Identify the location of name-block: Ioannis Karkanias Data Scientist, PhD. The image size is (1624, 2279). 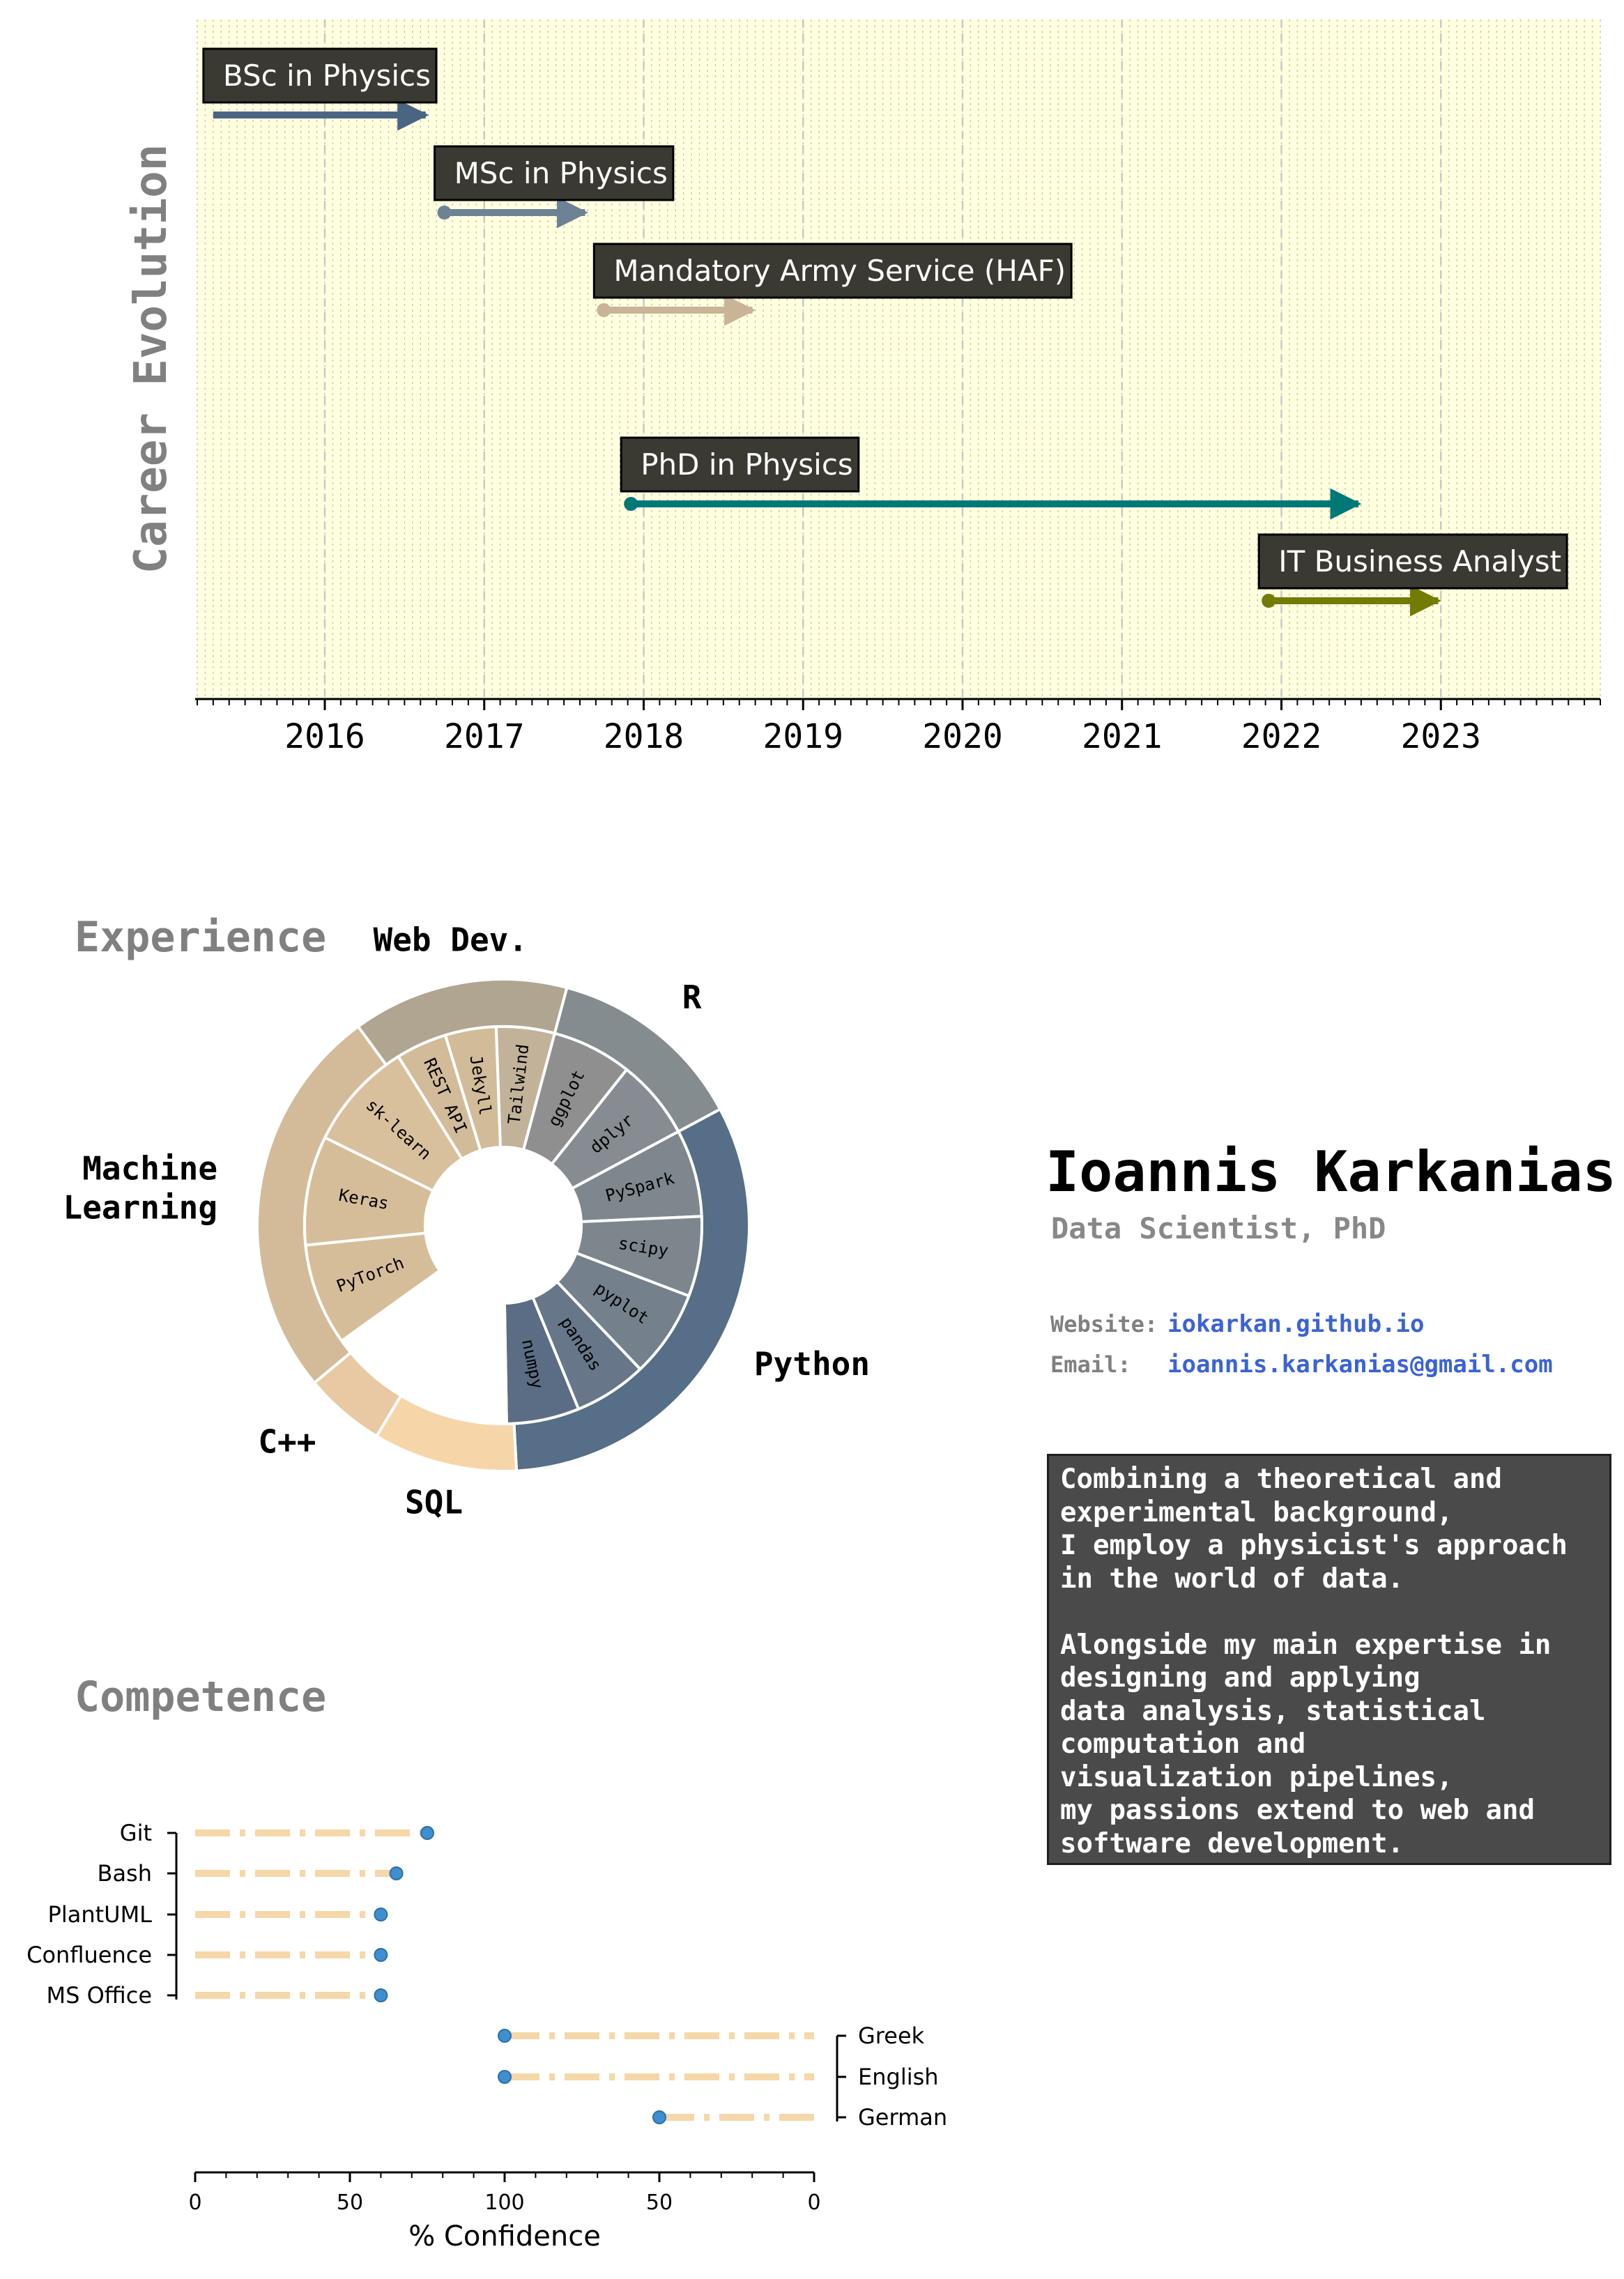
(1330, 1193).